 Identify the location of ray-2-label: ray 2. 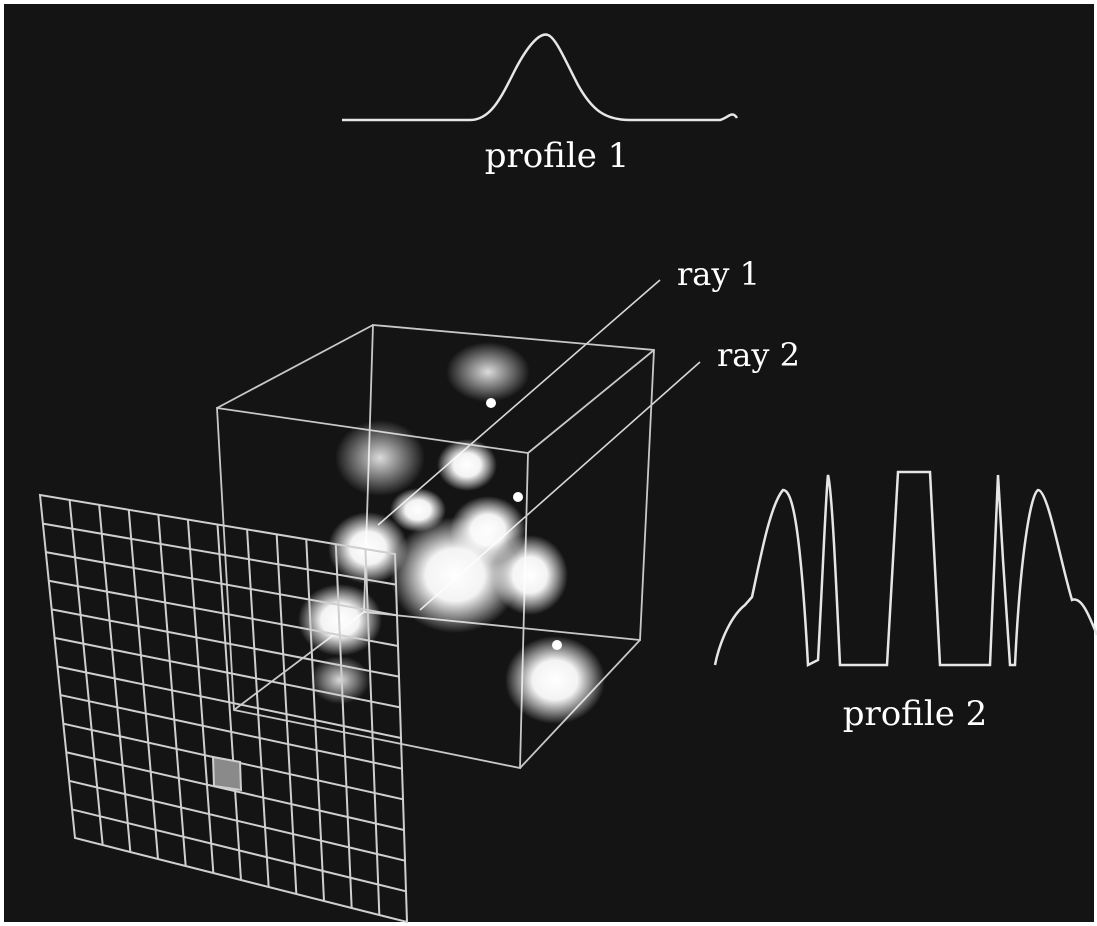
(758, 355).